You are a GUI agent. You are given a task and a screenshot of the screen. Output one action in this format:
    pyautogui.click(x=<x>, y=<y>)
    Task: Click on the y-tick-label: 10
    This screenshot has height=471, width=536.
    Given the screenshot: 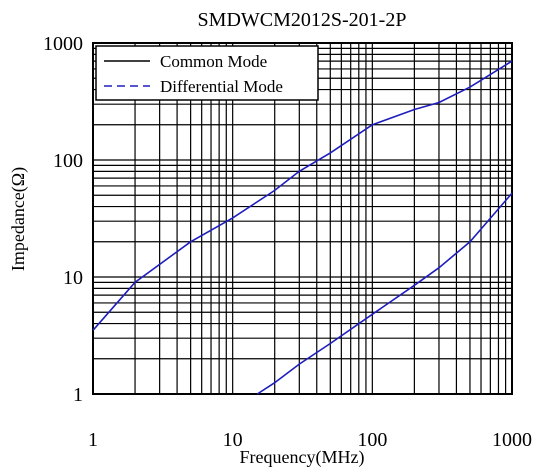 What is the action you would take?
    pyautogui.click(x=73, y=278)
    